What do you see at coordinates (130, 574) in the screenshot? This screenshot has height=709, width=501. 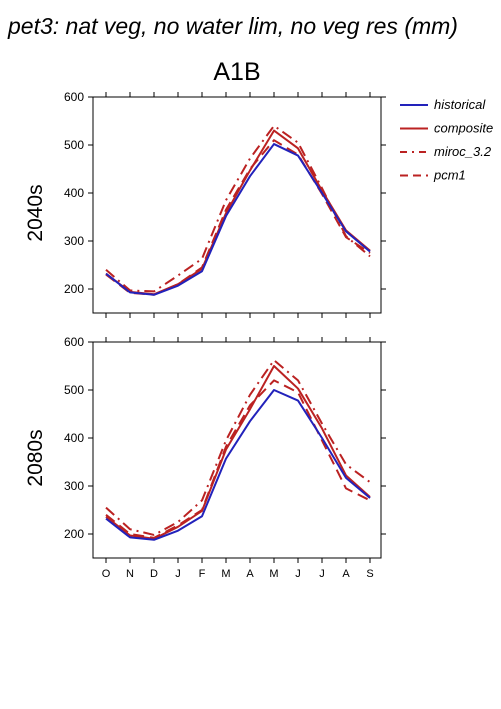 I see `x-tick-label: N` at bounding box center [130, 574].